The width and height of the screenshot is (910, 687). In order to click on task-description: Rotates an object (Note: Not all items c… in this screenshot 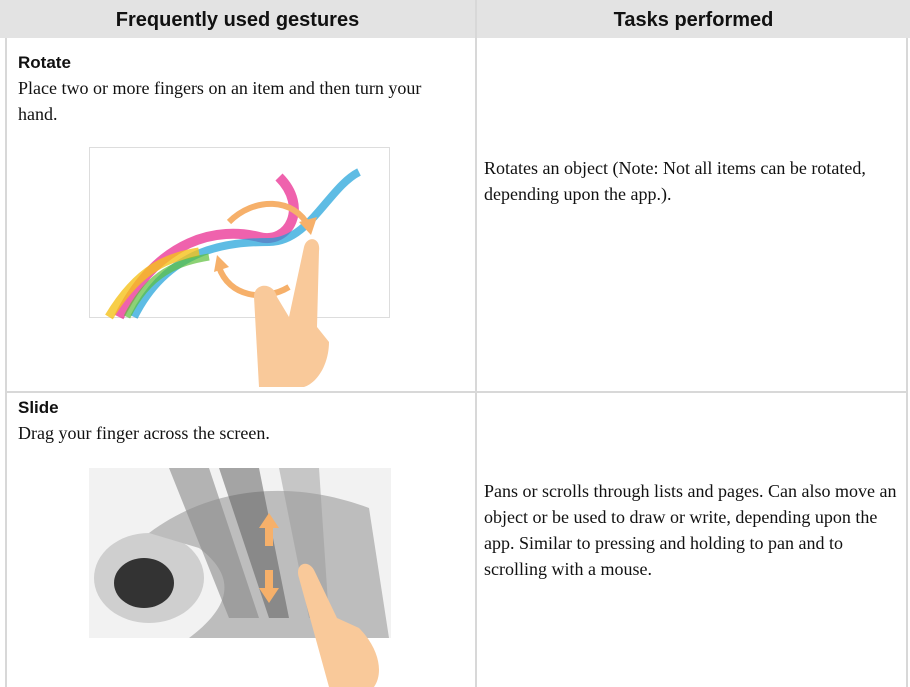, I will do `click(675, 181)`.